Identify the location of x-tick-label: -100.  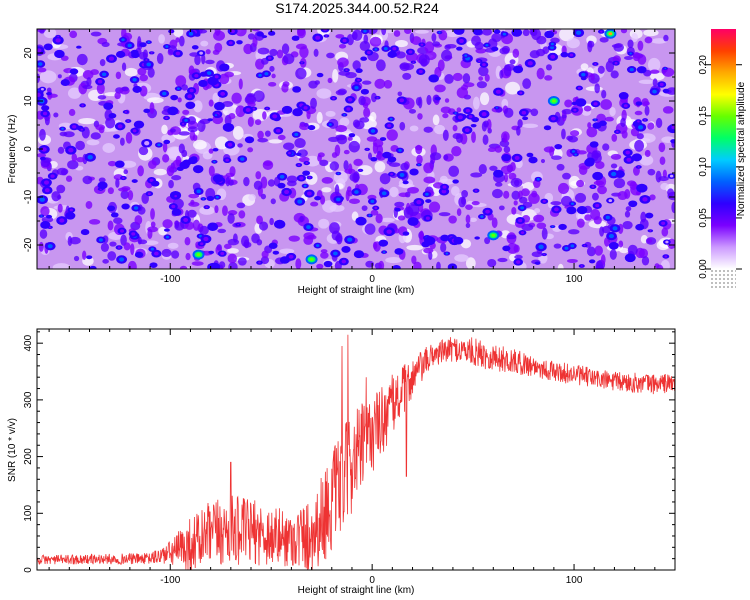
(170, 279).